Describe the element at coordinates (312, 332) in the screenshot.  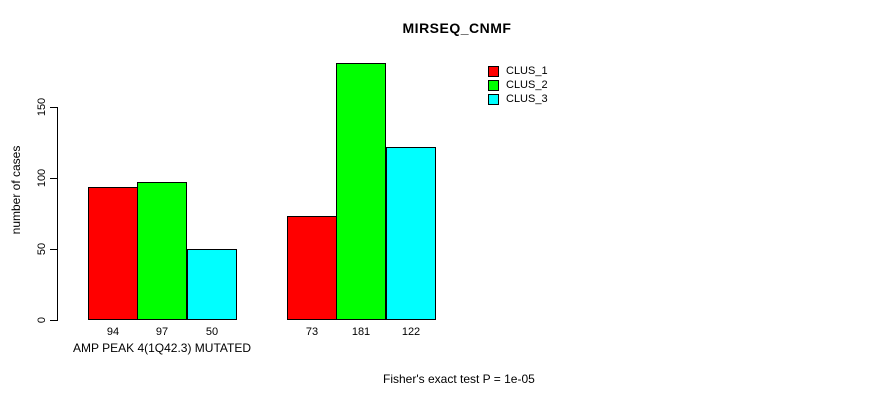
I see `bar-value-label-CLUS_1-group2: 73` at that location.